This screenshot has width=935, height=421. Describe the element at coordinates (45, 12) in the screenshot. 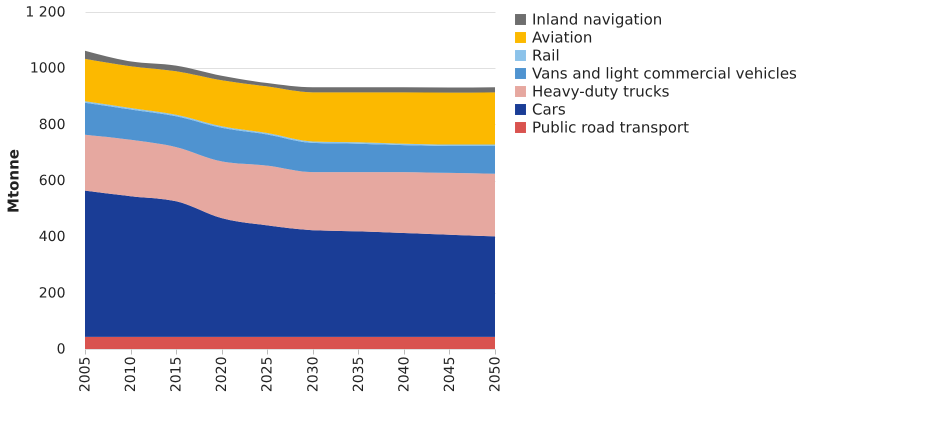

I see `y-tick-label: 1 200` at that location.